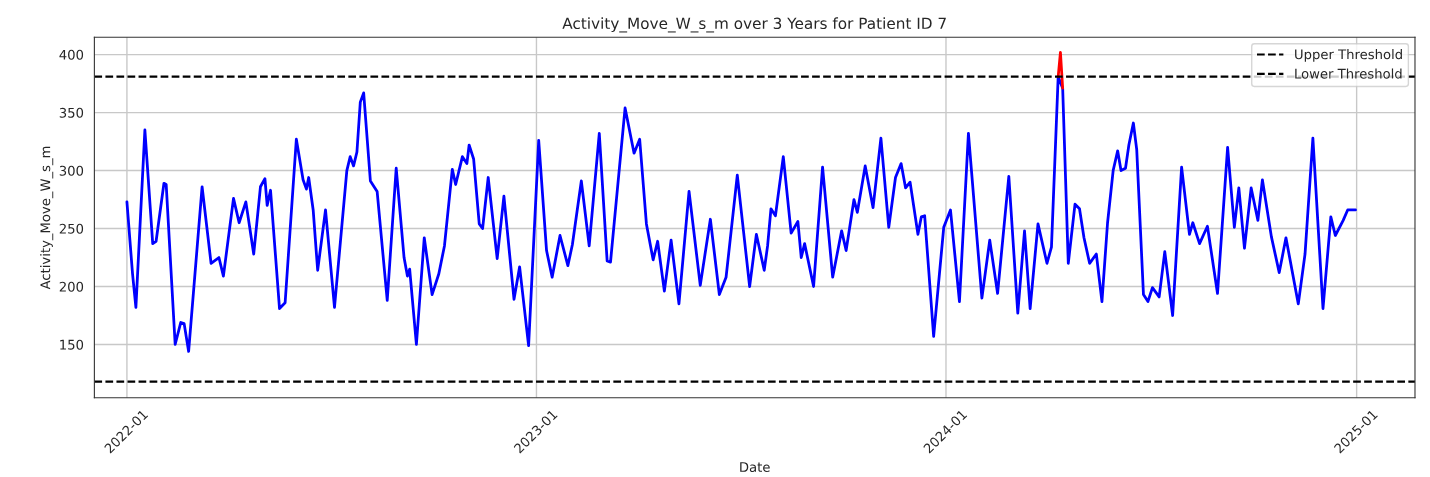 This screenshot has height=477, width=1430. Describe the element at coordinates (72, 344) in the screenshot. I see `y-tick-label: 150` at that location.